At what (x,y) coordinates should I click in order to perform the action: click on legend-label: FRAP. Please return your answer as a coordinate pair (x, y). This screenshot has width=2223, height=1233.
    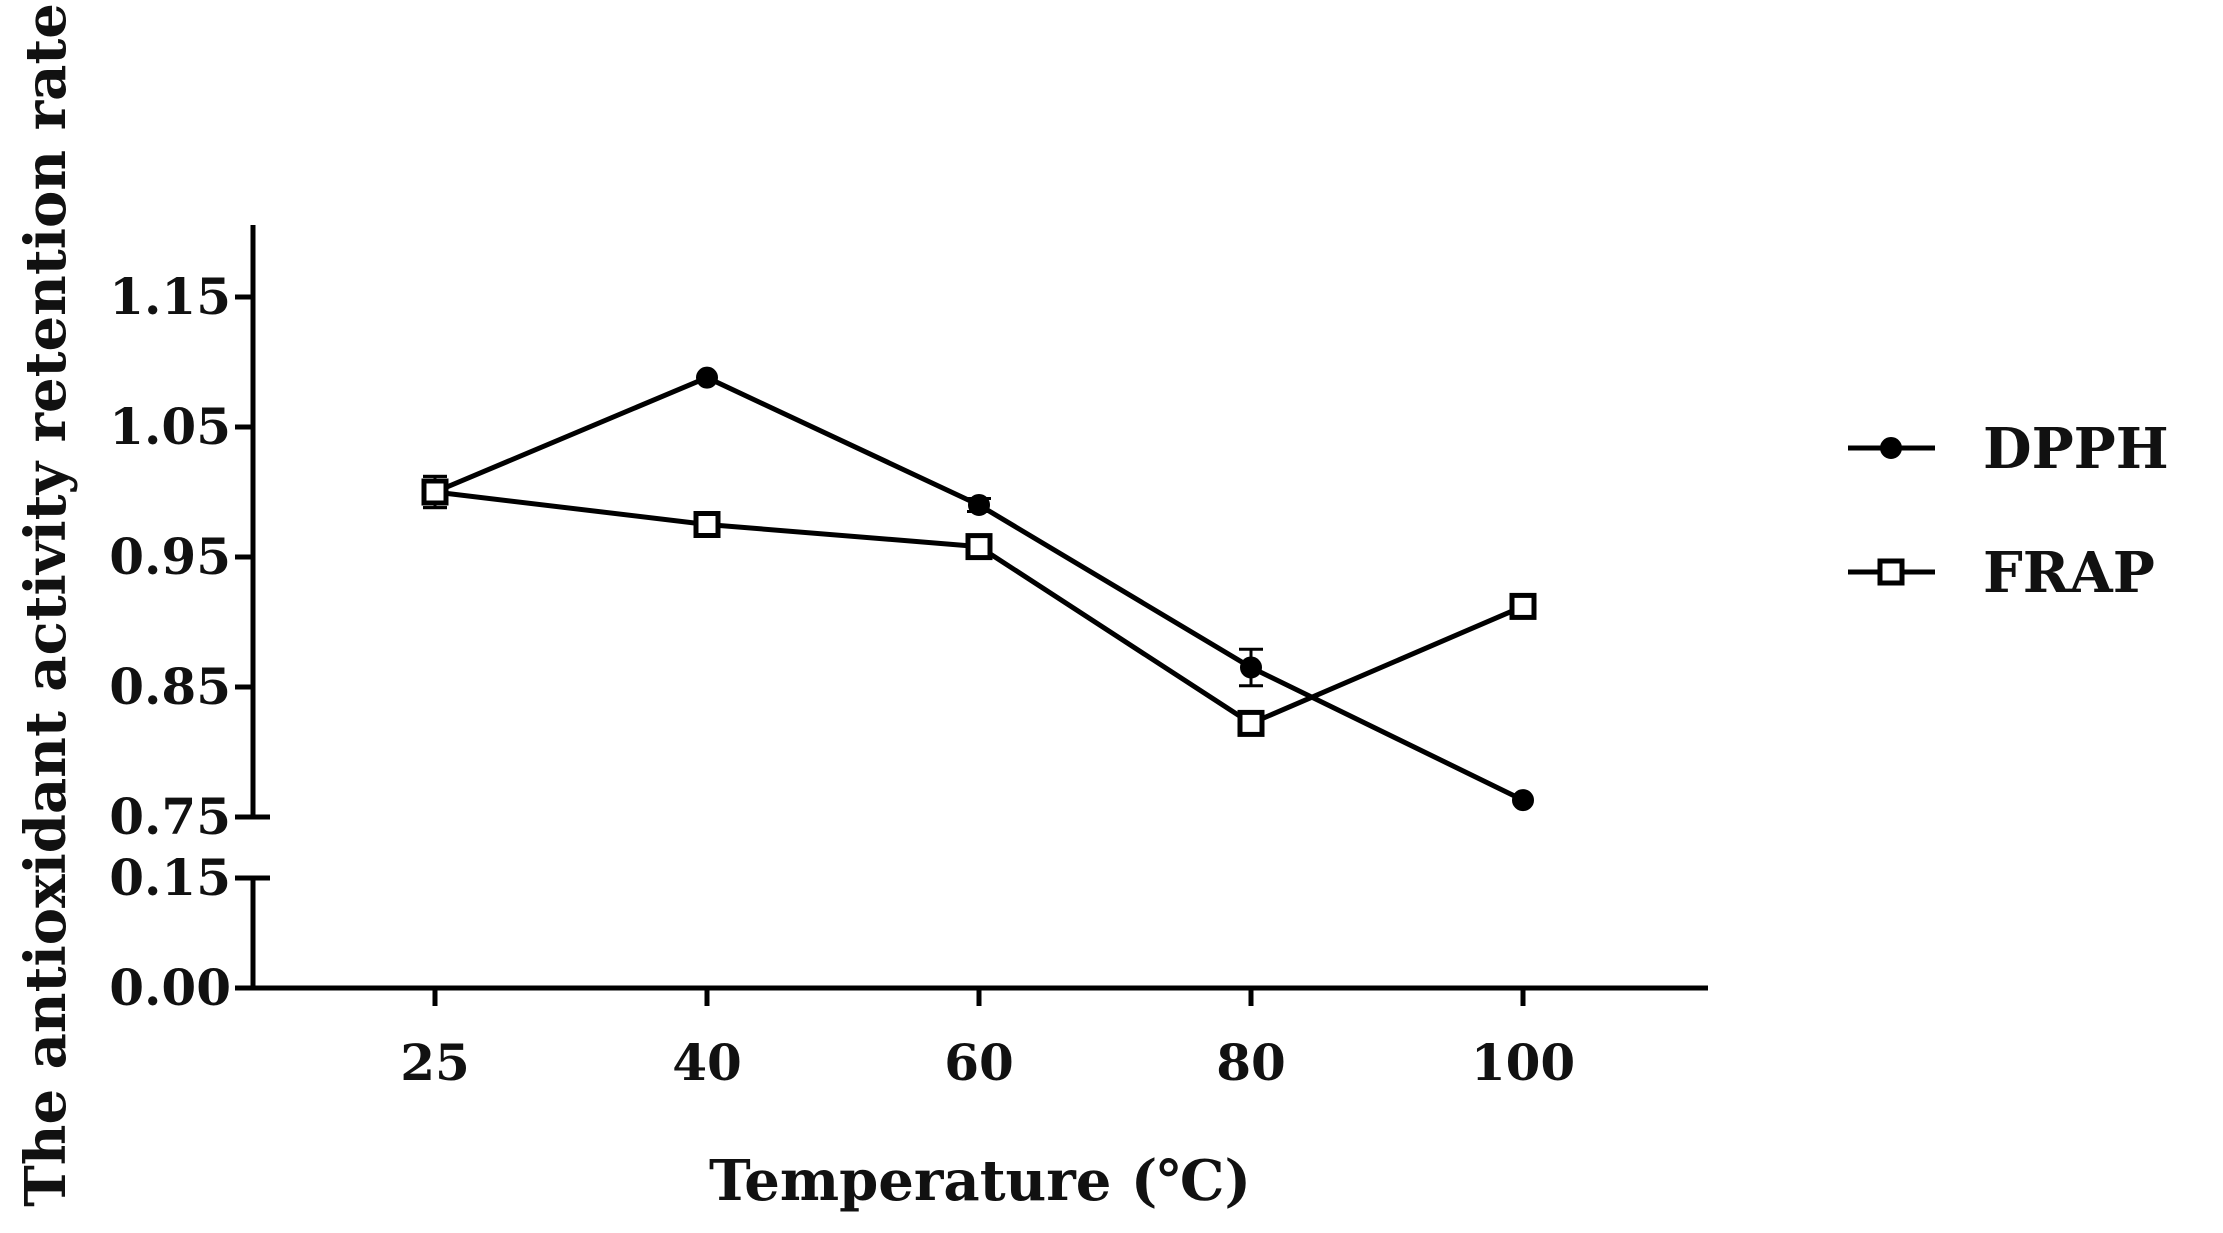
    Looking at the image, I should click on (2069, 573).